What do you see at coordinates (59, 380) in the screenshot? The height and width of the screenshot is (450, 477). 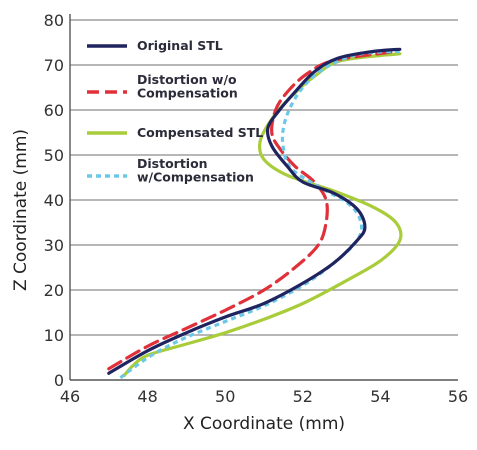 I see `y-tick-label: 0` at bounding box center [59, 380].